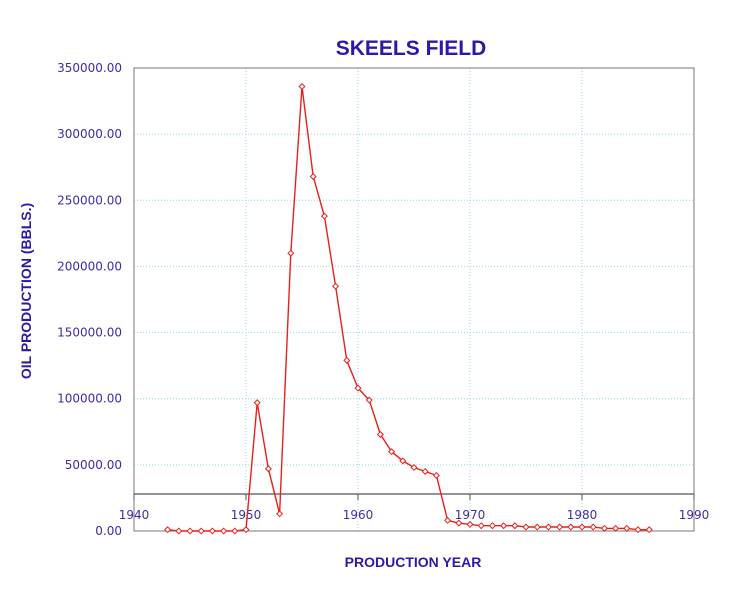  What do you see at coordinates (89, 134) in the screenshot?
I see `y-tick-label: 300000.00` at bounding box center [89, 134].